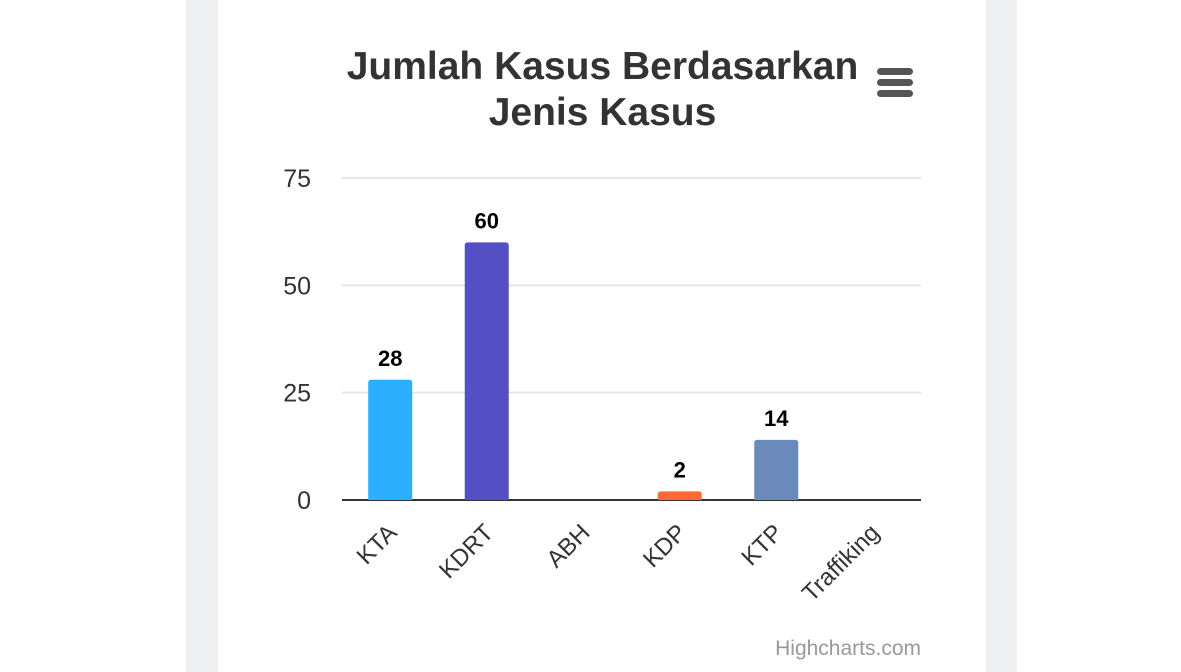 Image resolution: width=1181 pixels, height=672 pixels. Describe the element at coordinates (487, 220) in the screenshot. I see `data-label: 60` at that location.